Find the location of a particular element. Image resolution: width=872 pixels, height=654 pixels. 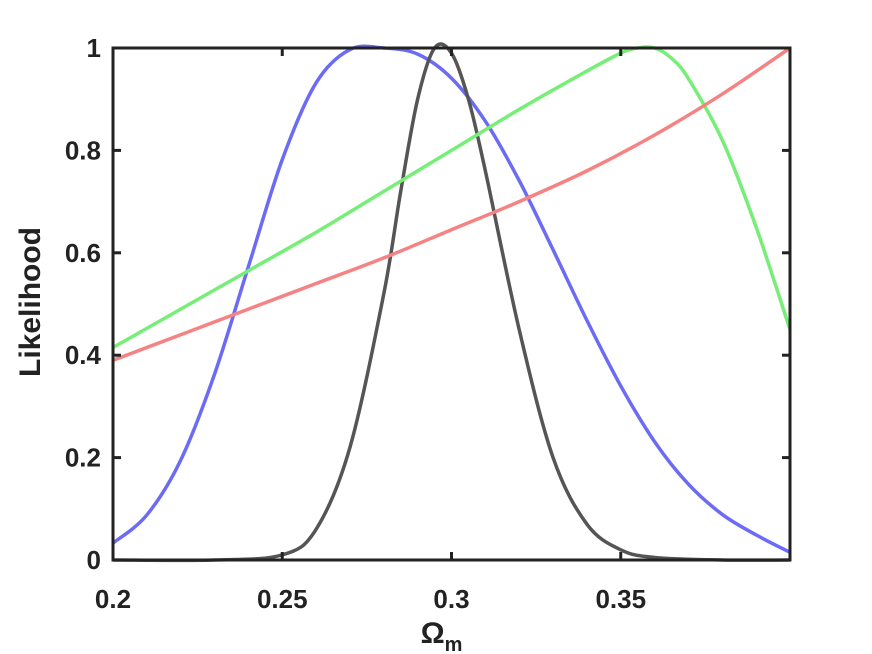

y-axis-title: Likelihood is located at coordinates (30, 302).